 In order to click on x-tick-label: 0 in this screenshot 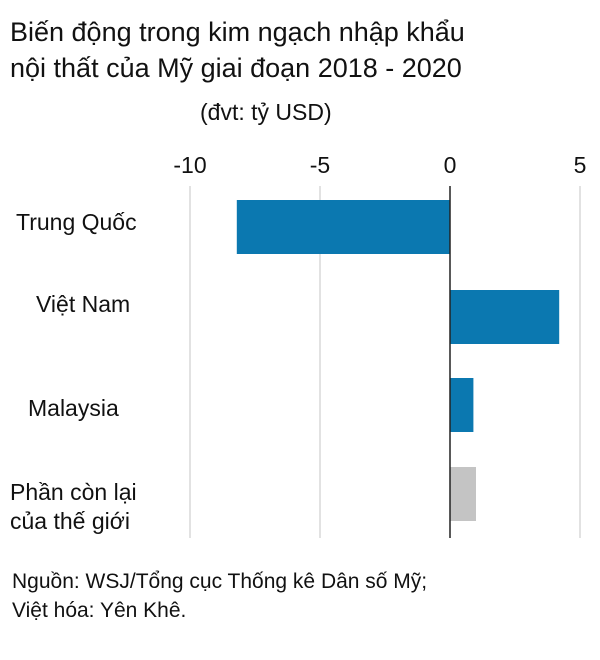, I will do `click(450, 165)`.